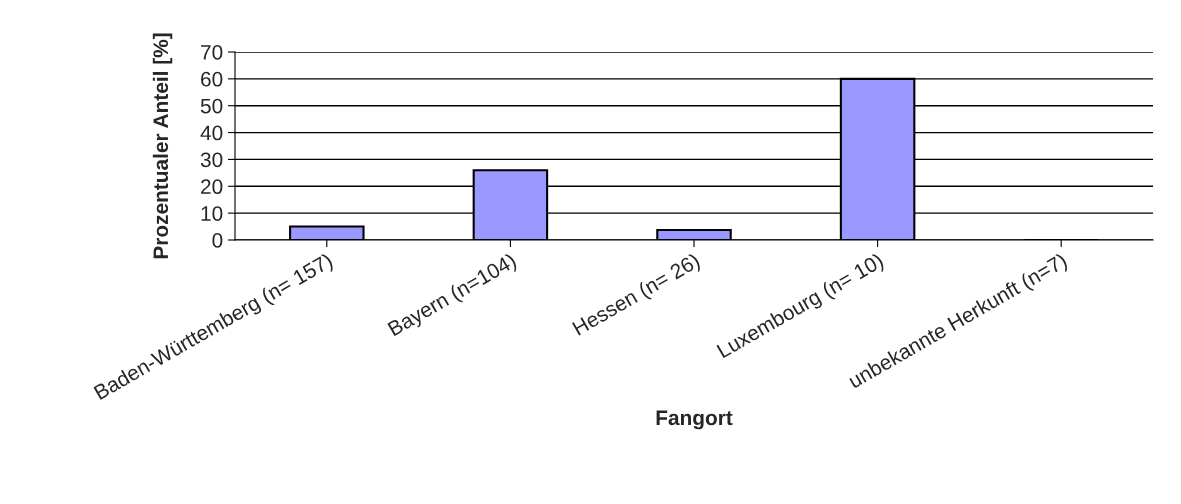  Describe the element at coordinates (212, 187) in the screenshot. I see `y-tick-label: 20` at that location.